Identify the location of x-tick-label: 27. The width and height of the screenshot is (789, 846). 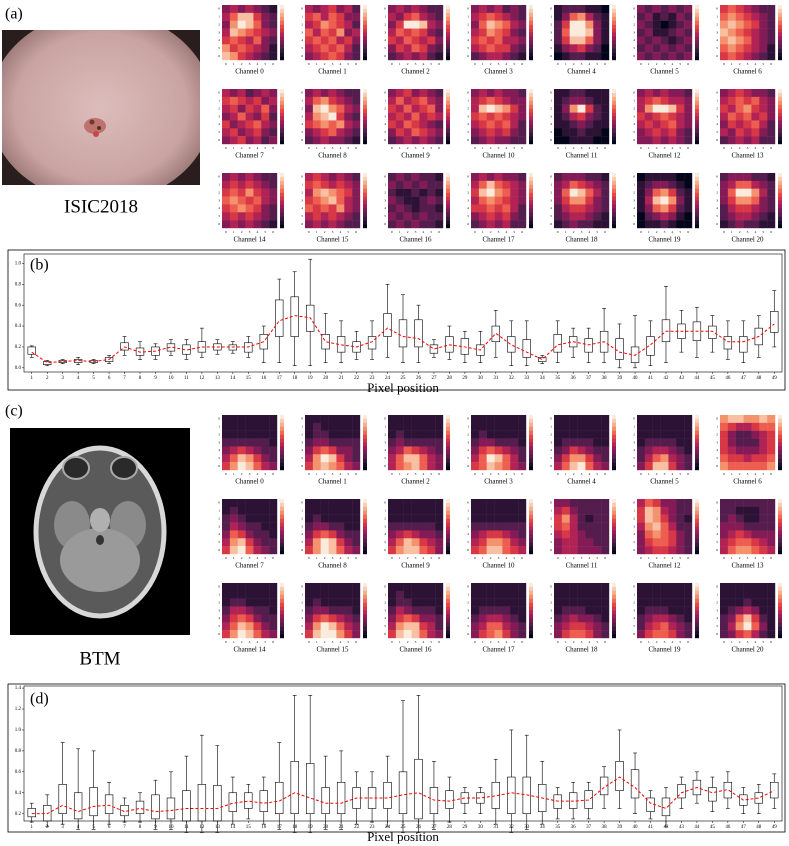
(434, 378).